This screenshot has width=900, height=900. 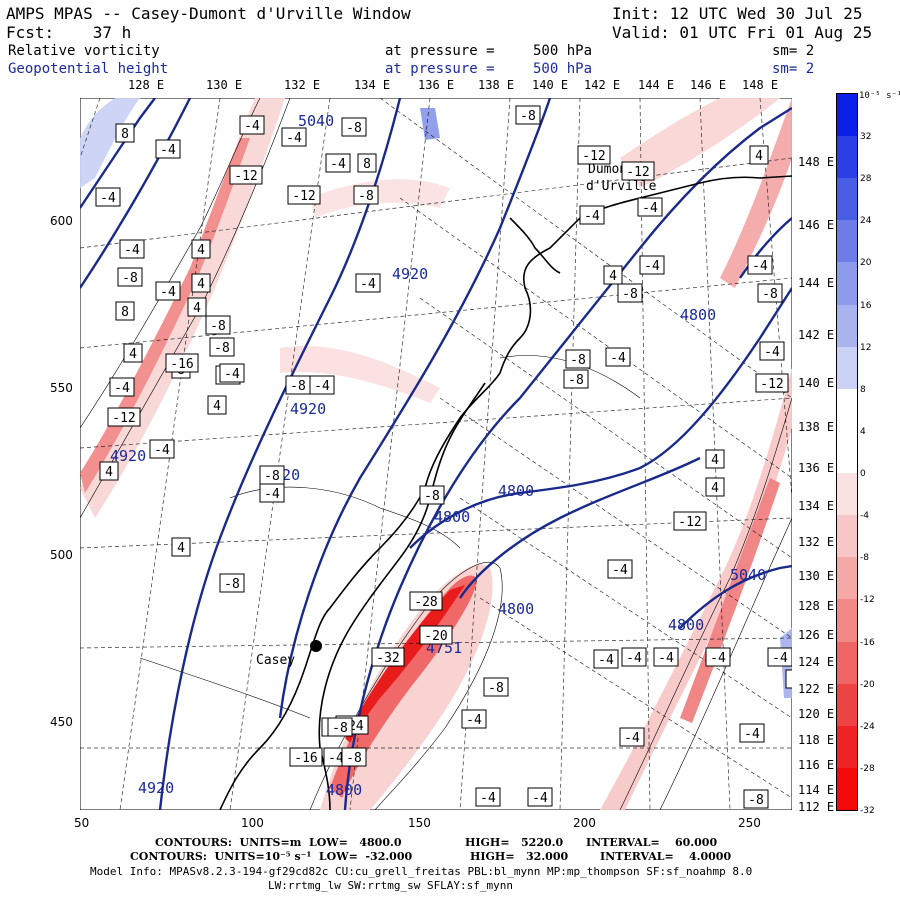 I want to click on top-lon-label: 134 E, so click(x=372, y=85).